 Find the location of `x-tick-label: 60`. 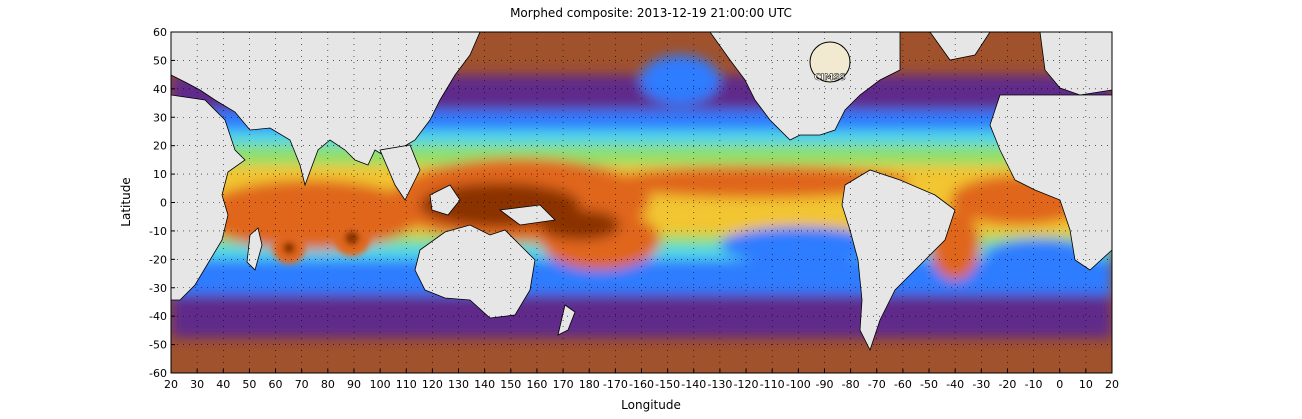

x-tick-label: 60 is located at coordinates (276, 384).